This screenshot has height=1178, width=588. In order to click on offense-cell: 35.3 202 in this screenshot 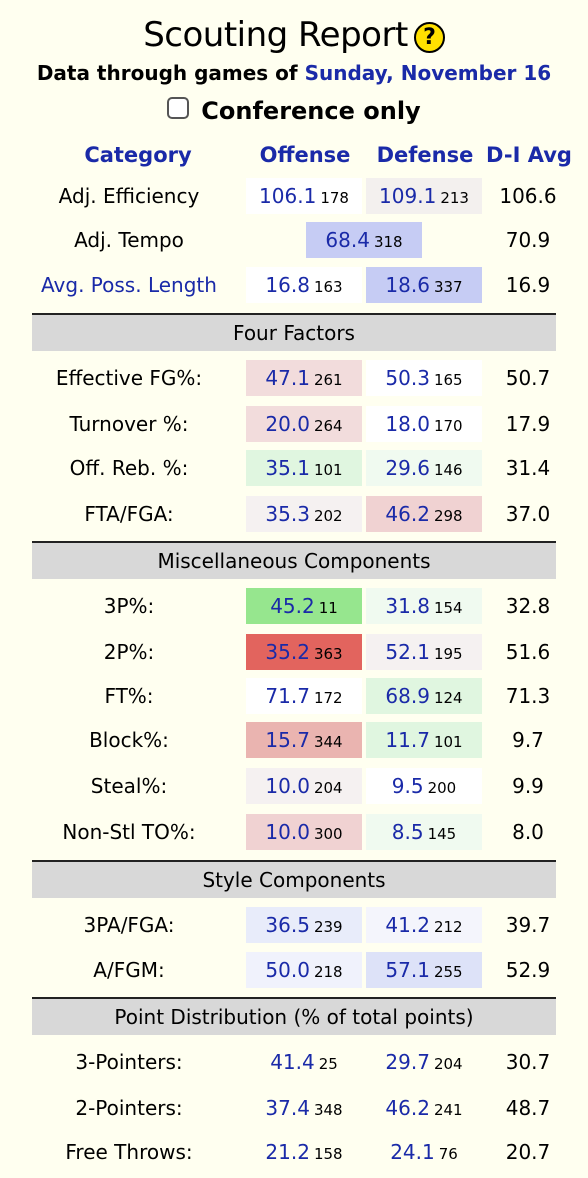, I will do `click(304, 514)`.